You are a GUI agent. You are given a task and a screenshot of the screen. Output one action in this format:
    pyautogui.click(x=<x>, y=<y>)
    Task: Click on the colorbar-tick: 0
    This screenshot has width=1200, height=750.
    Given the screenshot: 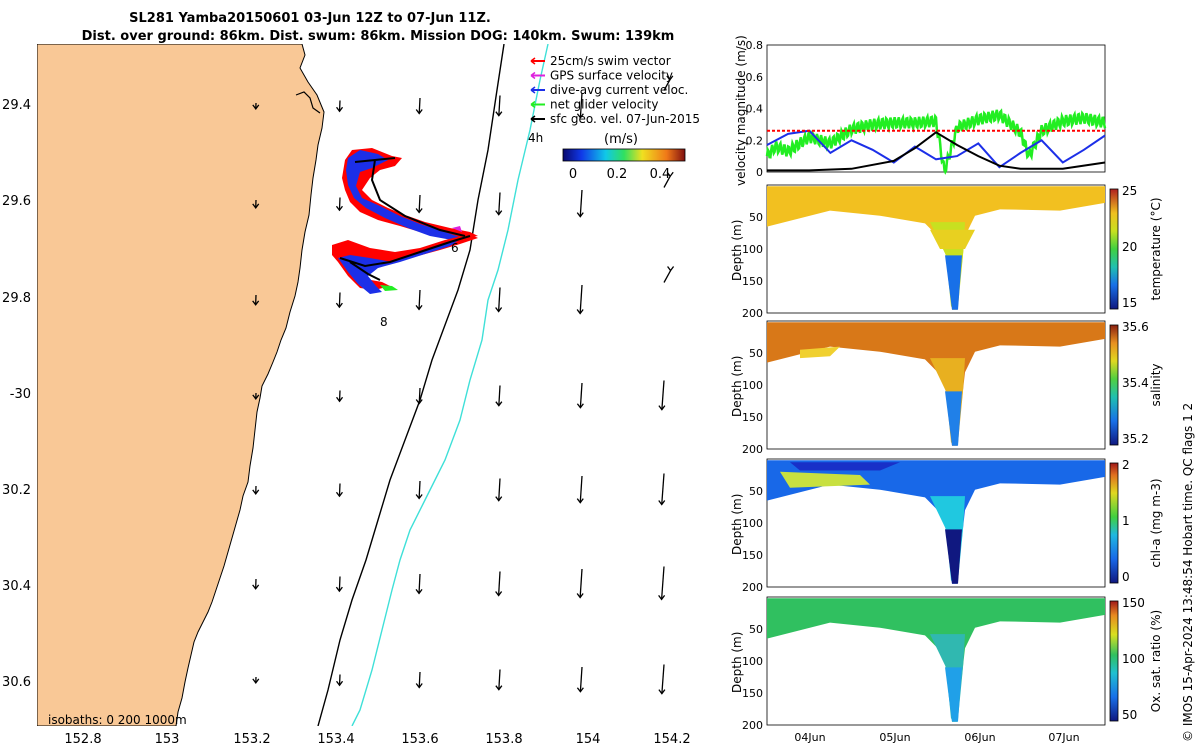 What is the action you would take?
    pyautogui.click(x=573, y=174)
    